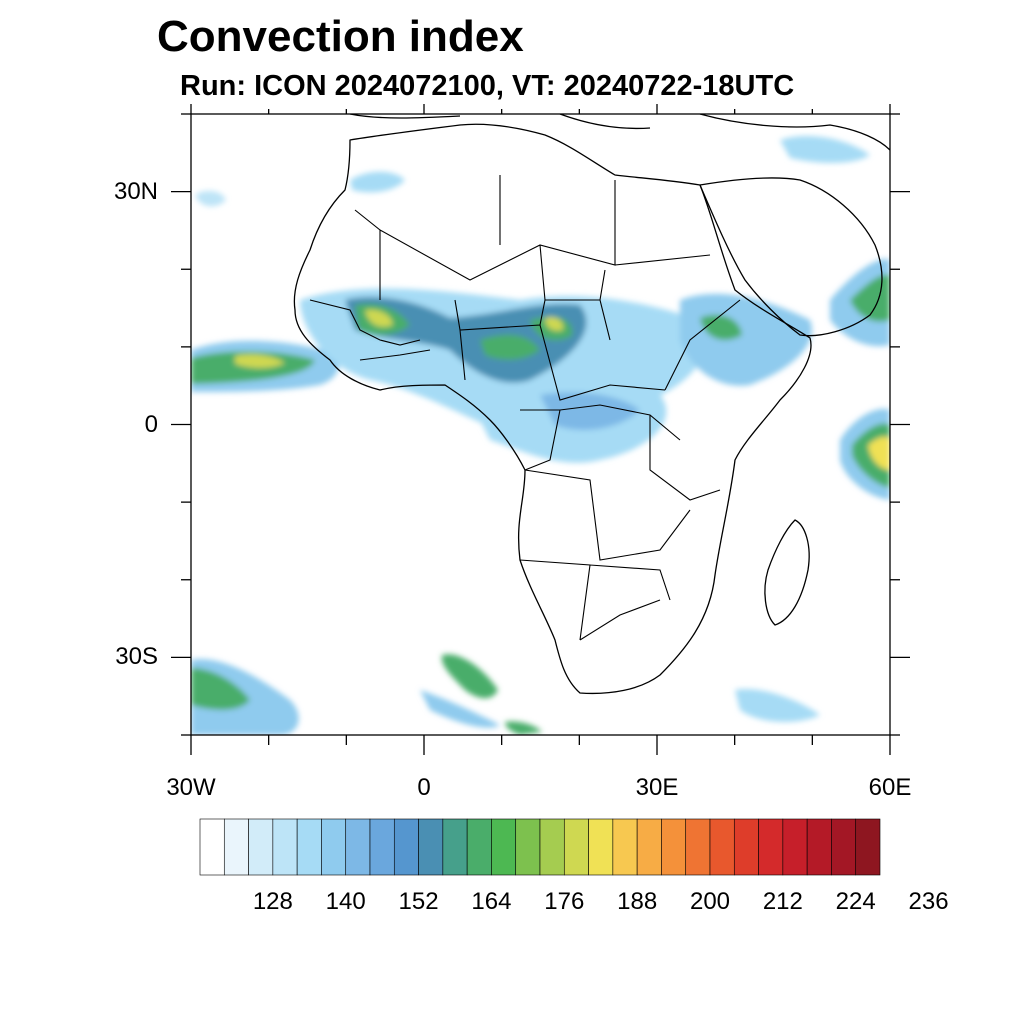  Describe the element at coordinates (746, 339) in the screenshot. I see `field-ethiopia` at that location.